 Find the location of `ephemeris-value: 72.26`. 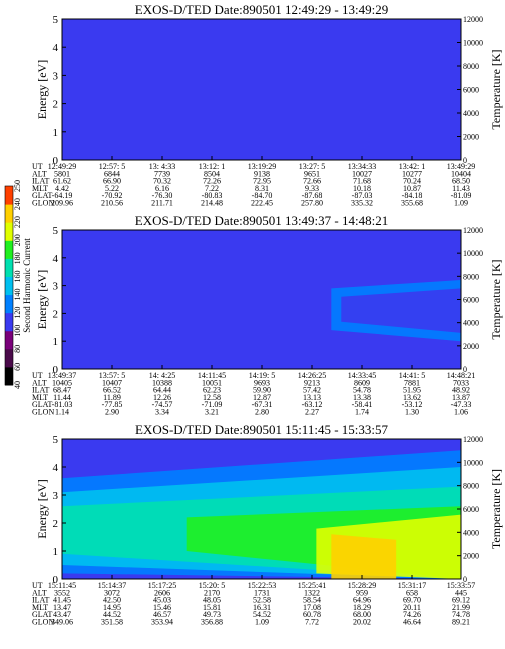

ephemeris-value: 72.26 is located at coordinates (212, 181).